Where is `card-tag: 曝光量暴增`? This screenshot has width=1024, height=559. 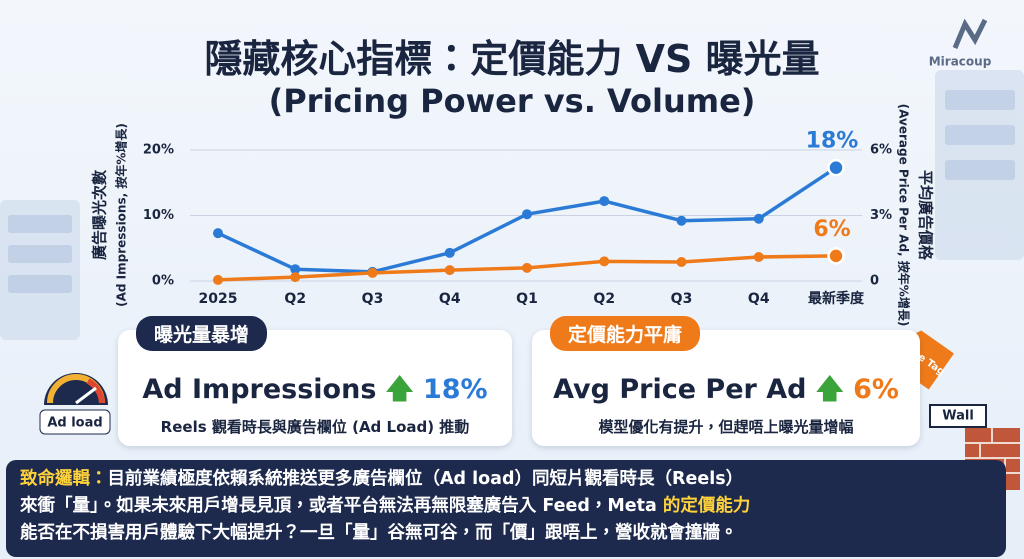 card-tag: 曝光量暴增 is located at coordinates (202, 333).